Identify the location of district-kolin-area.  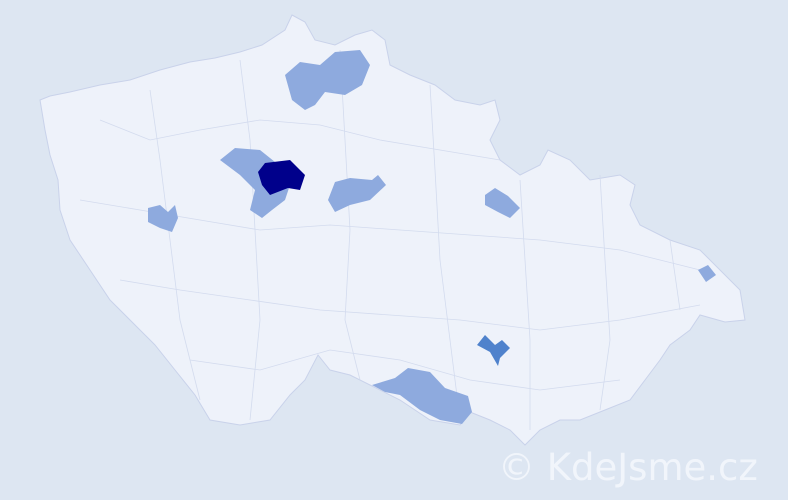
(357, 193).